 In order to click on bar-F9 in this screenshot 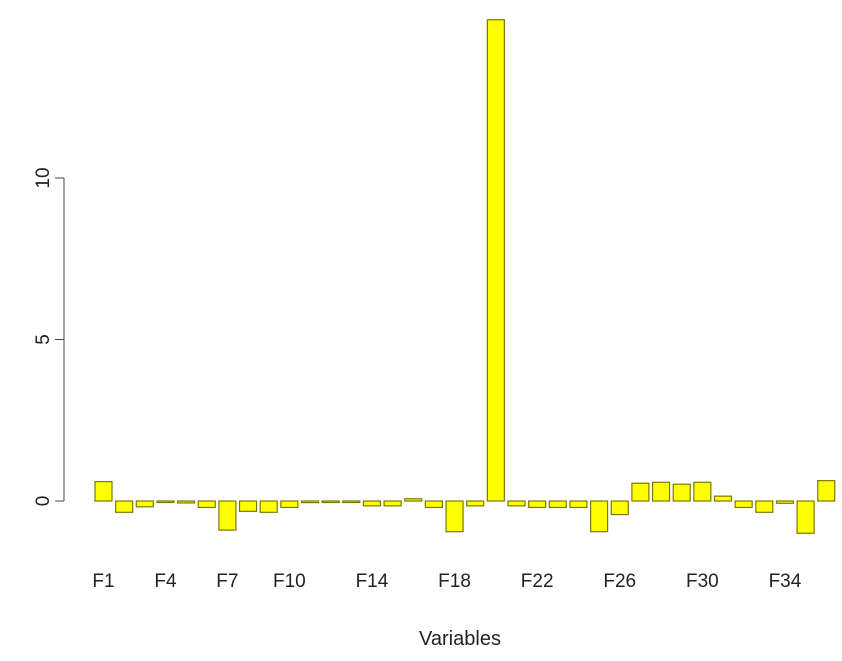, I will do `click(268, 506)`.